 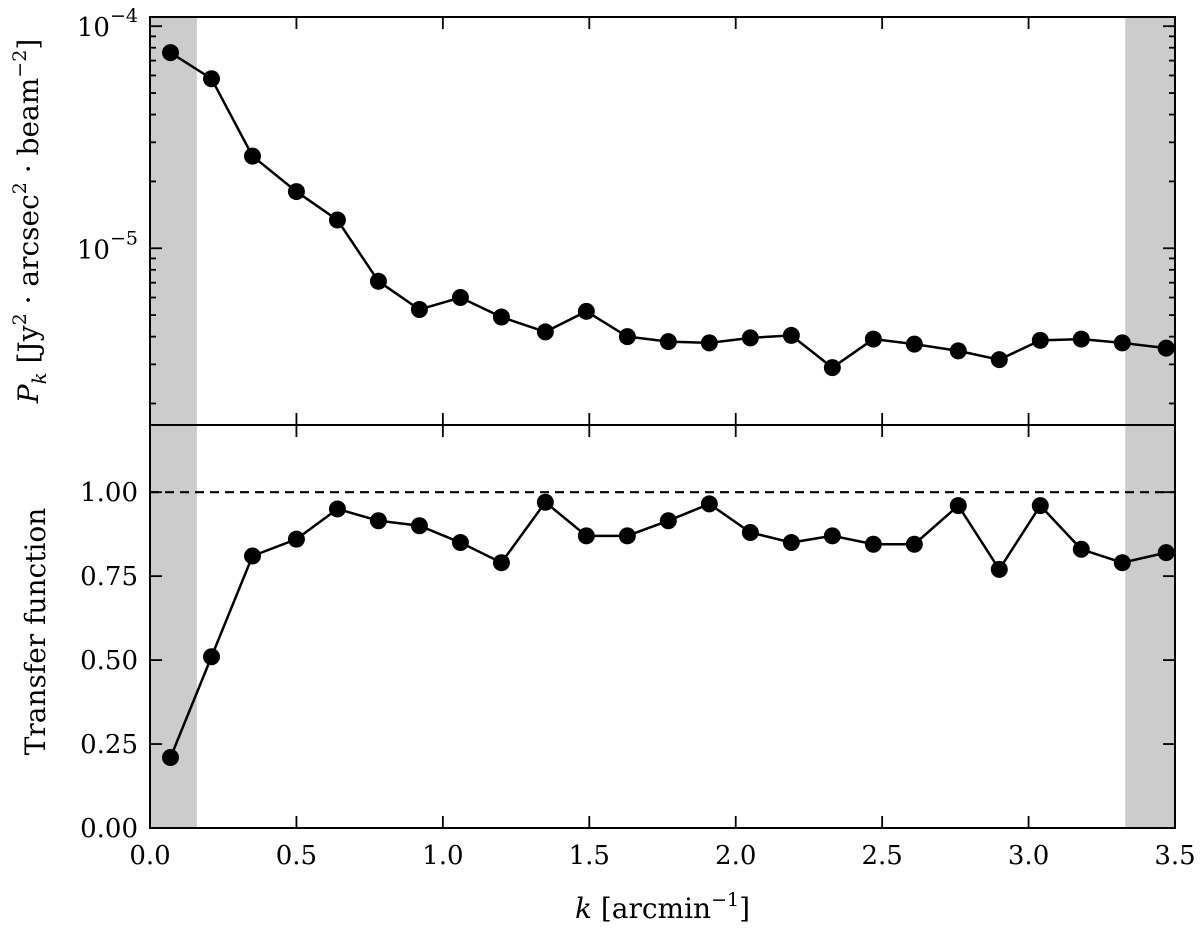 I want to click on y-tick-label: 0.50, so click(x=109, y=661).